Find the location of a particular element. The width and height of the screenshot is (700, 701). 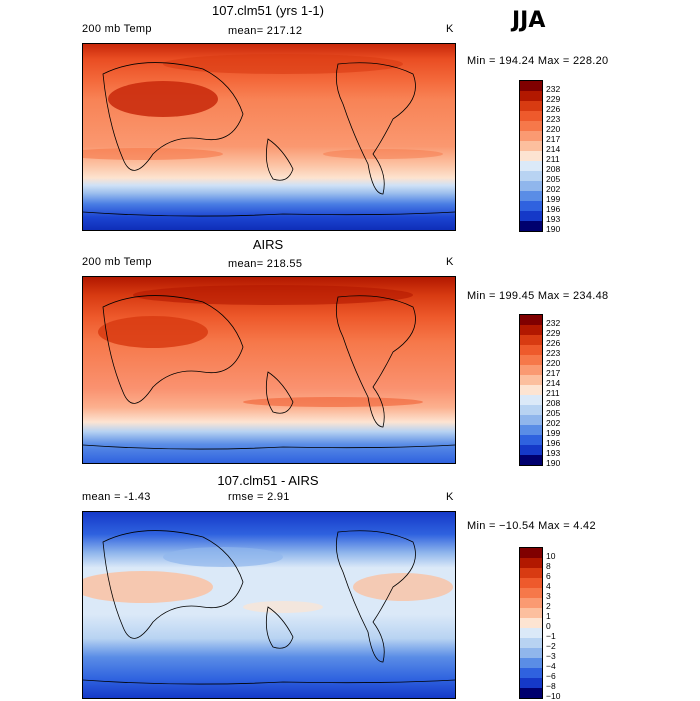

panel3-cbar-tick: 3 is located at coordinates (548, 596).